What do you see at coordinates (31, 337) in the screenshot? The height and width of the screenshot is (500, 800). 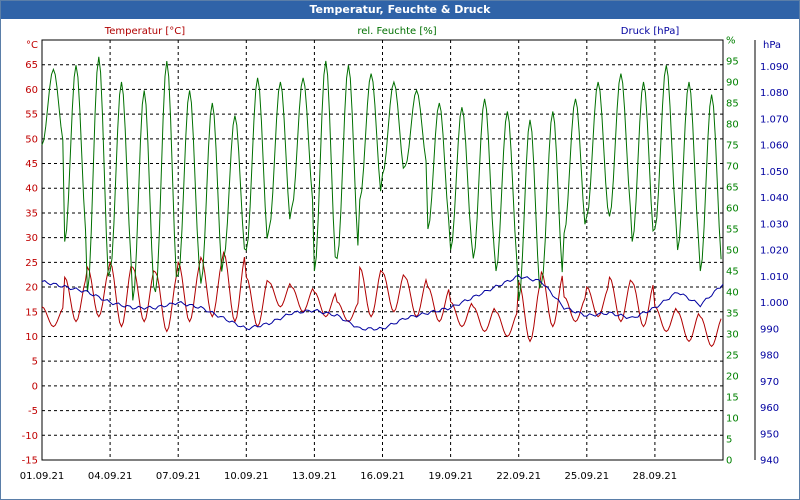 I see `temperature-tick-label: 10` at bounding box center [31, 337].